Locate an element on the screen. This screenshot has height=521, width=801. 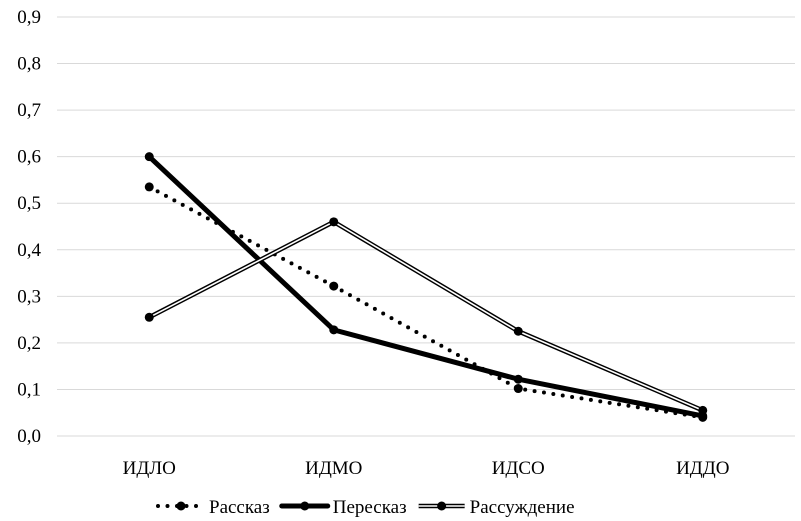
y-axis-tick-labels: 0,0 0,1 0,2 0,3 0,4 0,5 0,6 0,7 0,8 0,9 is located at coordinates (29, 227).